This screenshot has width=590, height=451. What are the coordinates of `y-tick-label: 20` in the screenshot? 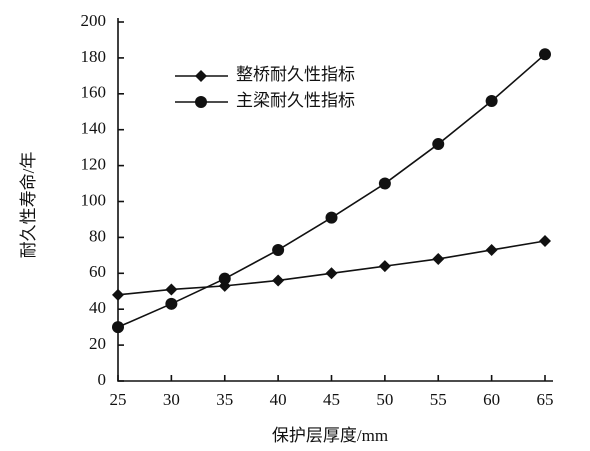 It's located at (97, 343).